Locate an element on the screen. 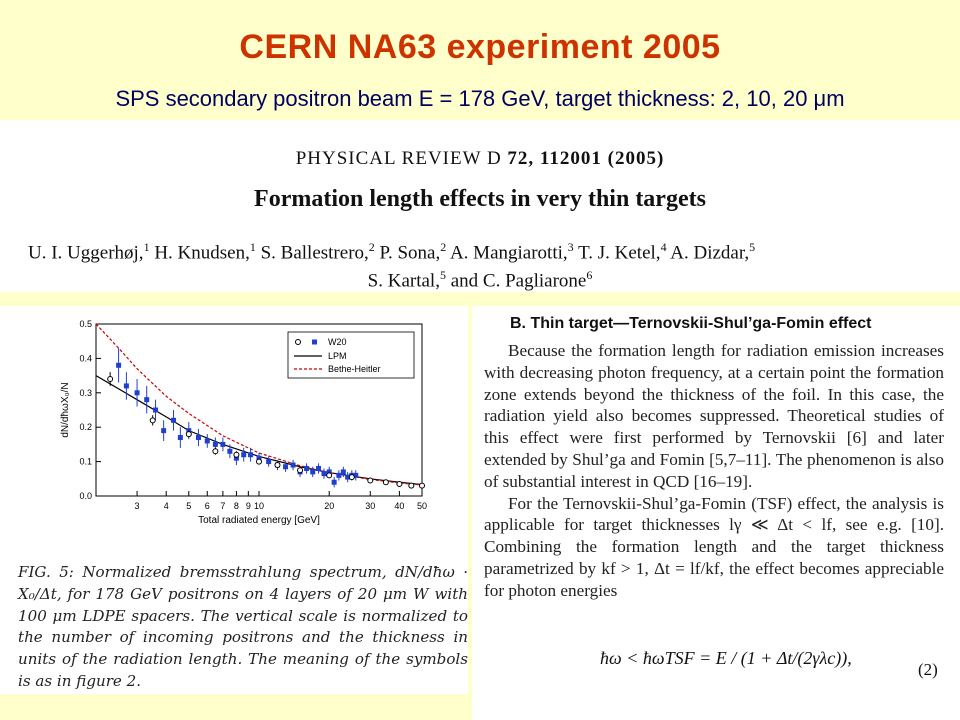  legend-w20-label: W20 is located at coordinates (337, 342).